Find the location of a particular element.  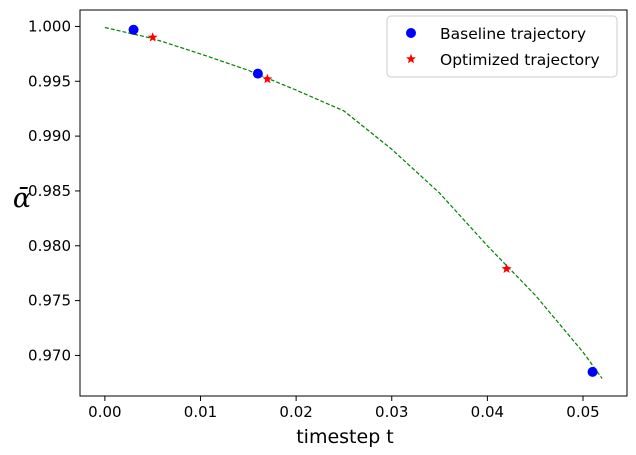

x-tick-label: 0.04 is located at coordinates (487, 412).